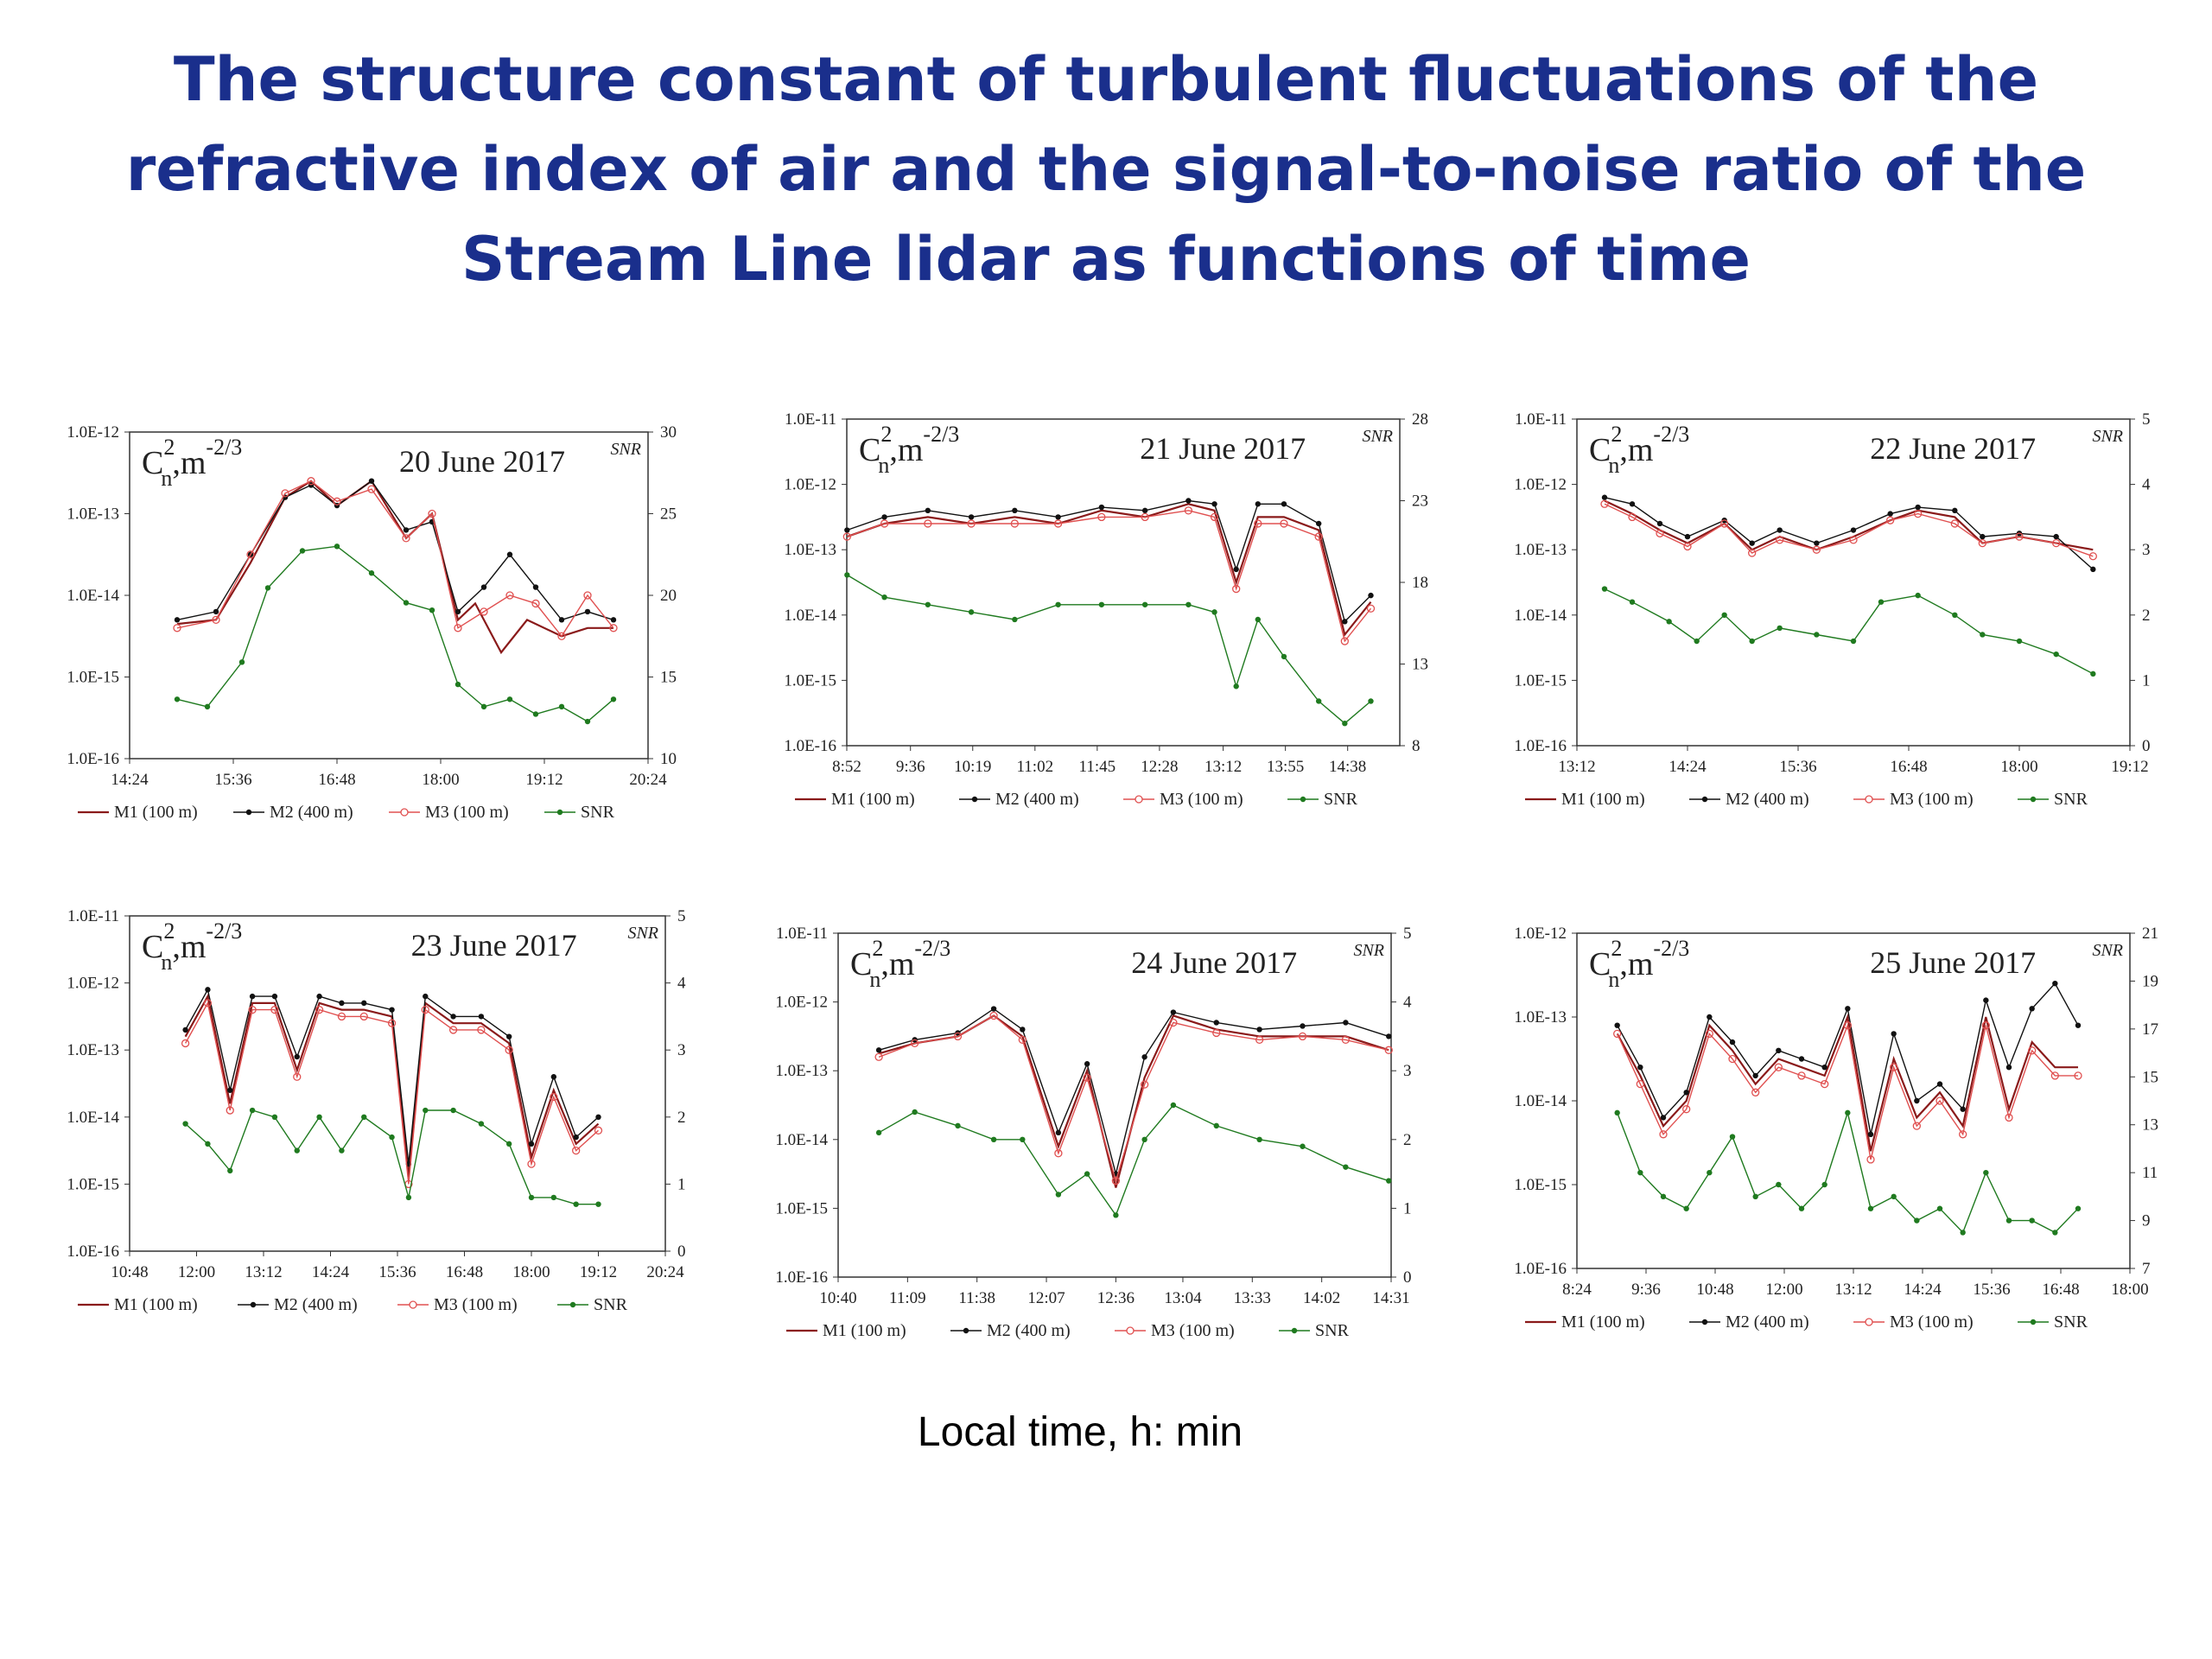  Describe the element at coordinates (1407, 1003) in the screenshot. I see `y2-tick-label: 4` at that location.